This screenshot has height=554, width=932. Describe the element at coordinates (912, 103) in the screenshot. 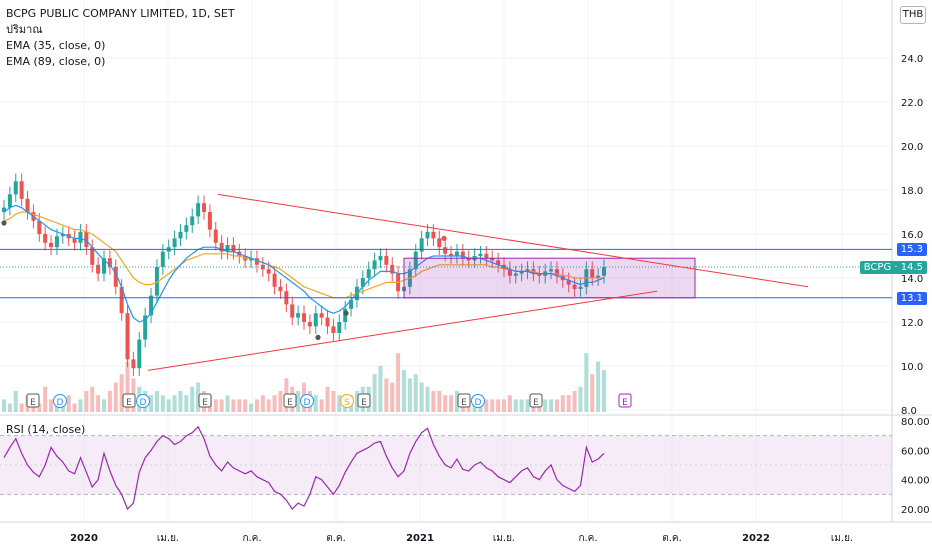

I see `price-axis-tick-label: 22.0` at that location.